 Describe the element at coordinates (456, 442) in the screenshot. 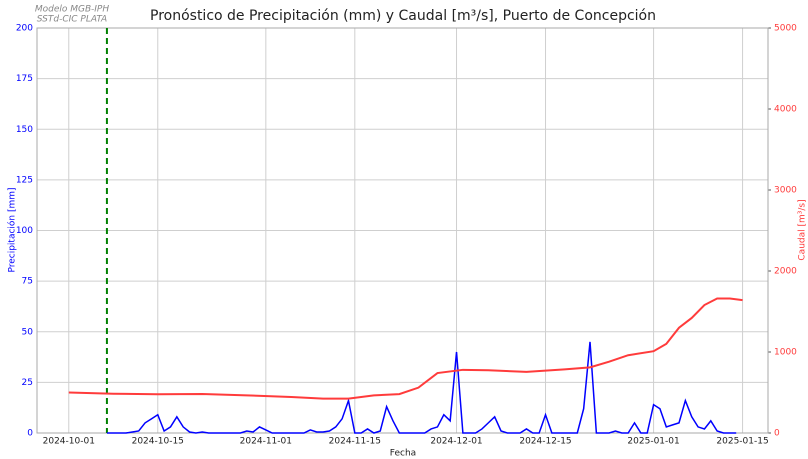

I see `x-tick-label: 2024-12-01` at that location.